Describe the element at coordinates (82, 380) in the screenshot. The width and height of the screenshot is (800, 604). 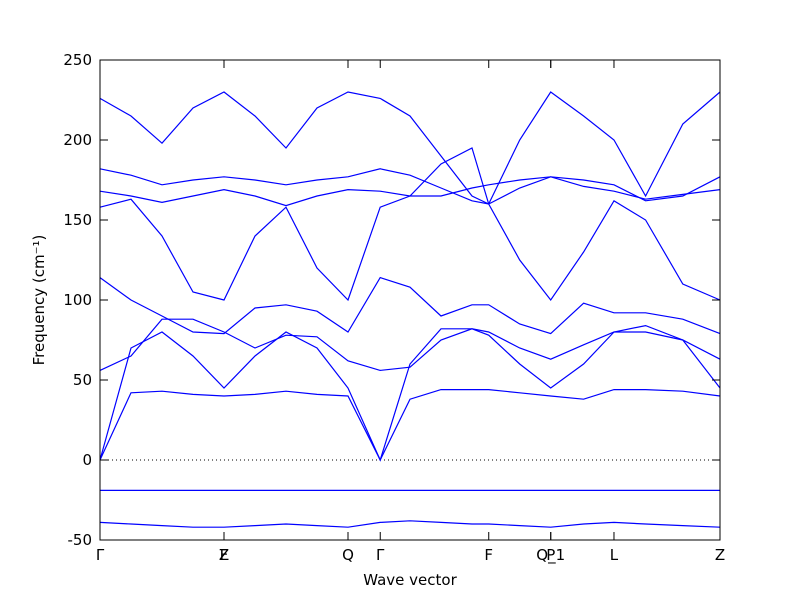
I see `y-tick-label: 50` at that location.